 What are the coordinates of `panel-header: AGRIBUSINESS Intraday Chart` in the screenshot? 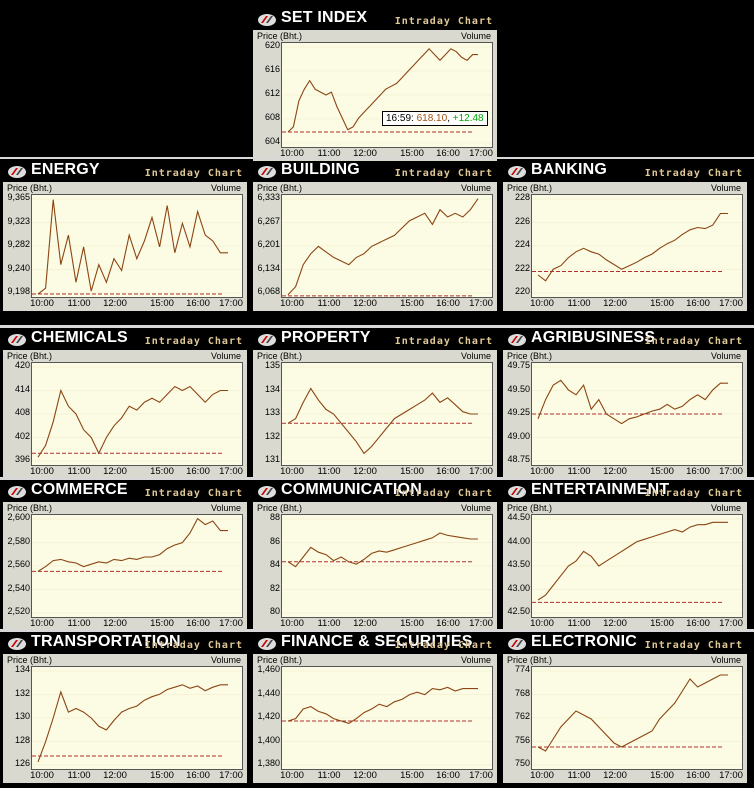 It's located at (625, 339).